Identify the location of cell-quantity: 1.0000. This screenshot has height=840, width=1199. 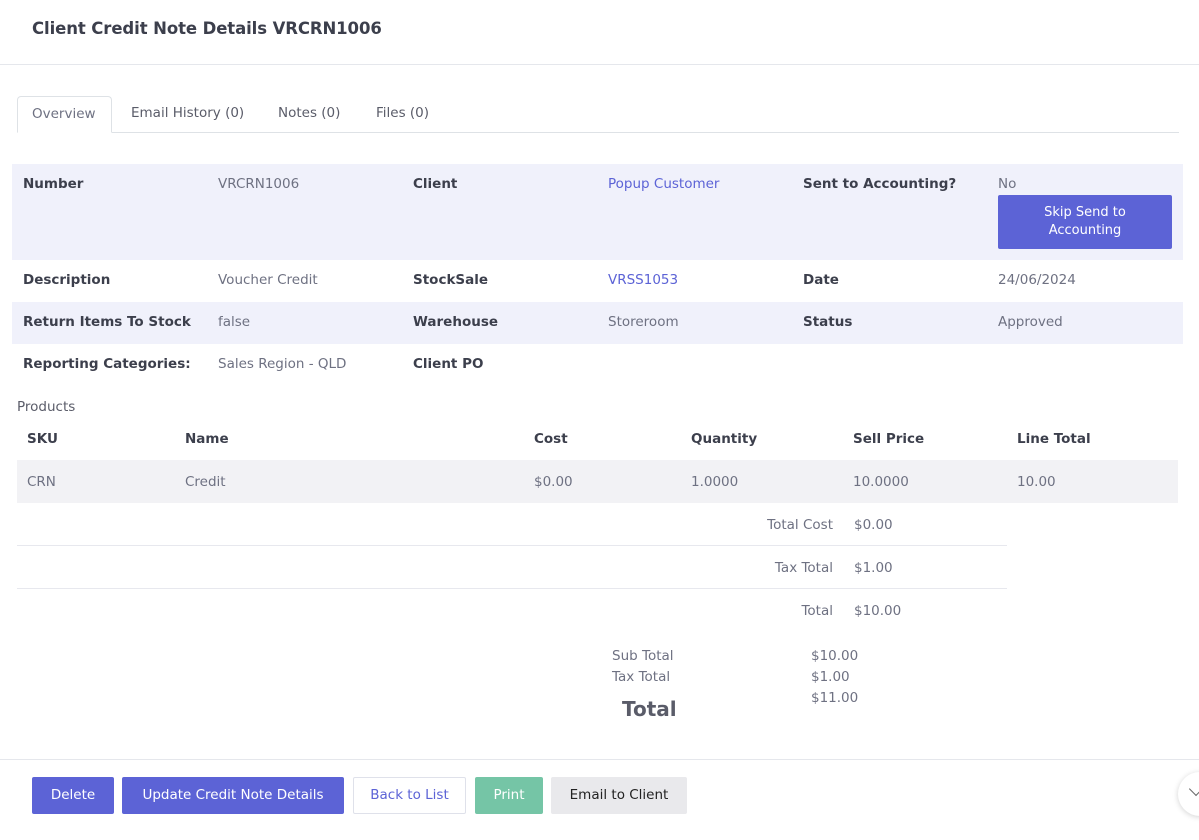
(715, 482).